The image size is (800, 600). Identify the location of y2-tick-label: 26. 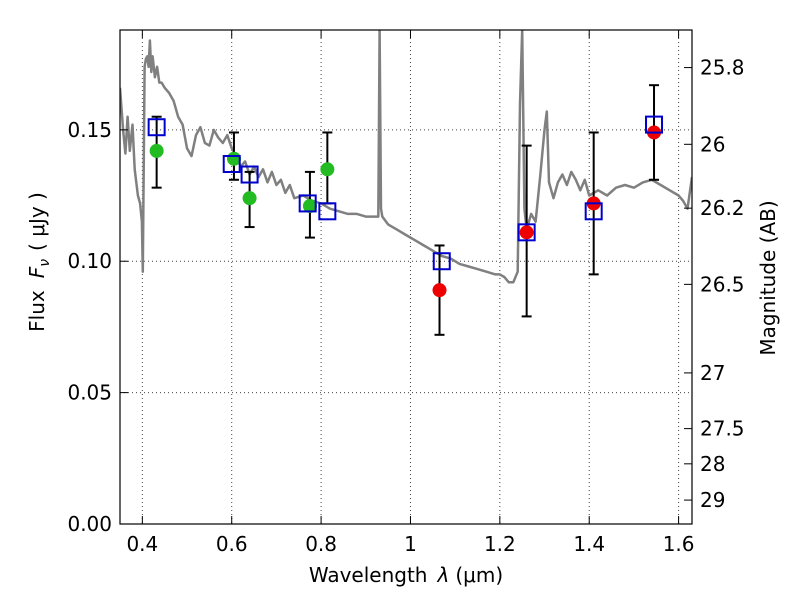
(712, 144).